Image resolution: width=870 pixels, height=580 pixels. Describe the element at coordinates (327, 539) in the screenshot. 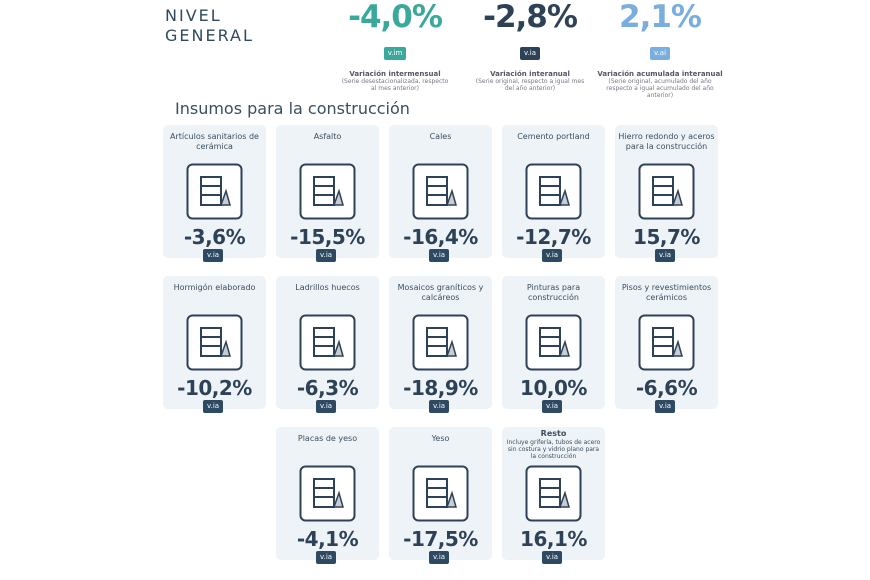

I see `card-value: -4,1%` at that location.